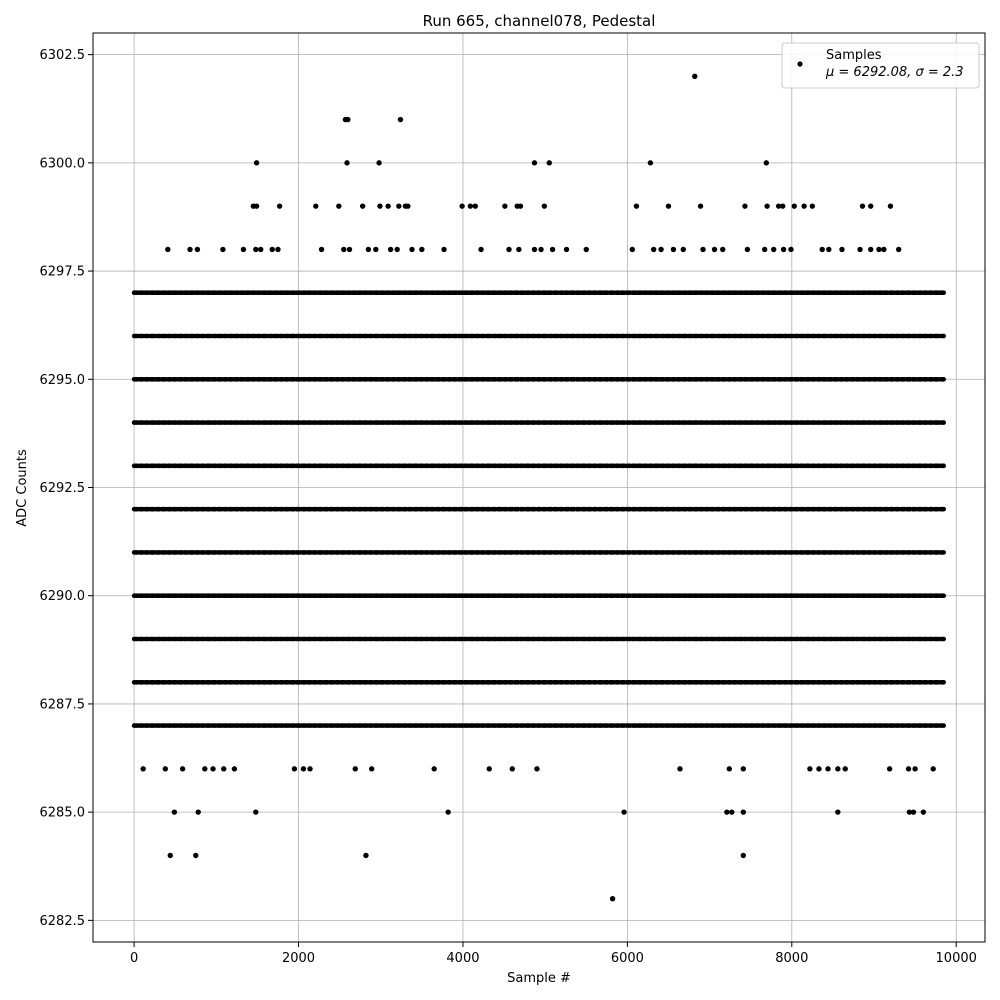 The height and width of the screenshot is (1000, 1000). What do you see at coordinates (791, 958) in the screenshot?
I see `x-tick-label: 8000` at bounding box center [791, 958].